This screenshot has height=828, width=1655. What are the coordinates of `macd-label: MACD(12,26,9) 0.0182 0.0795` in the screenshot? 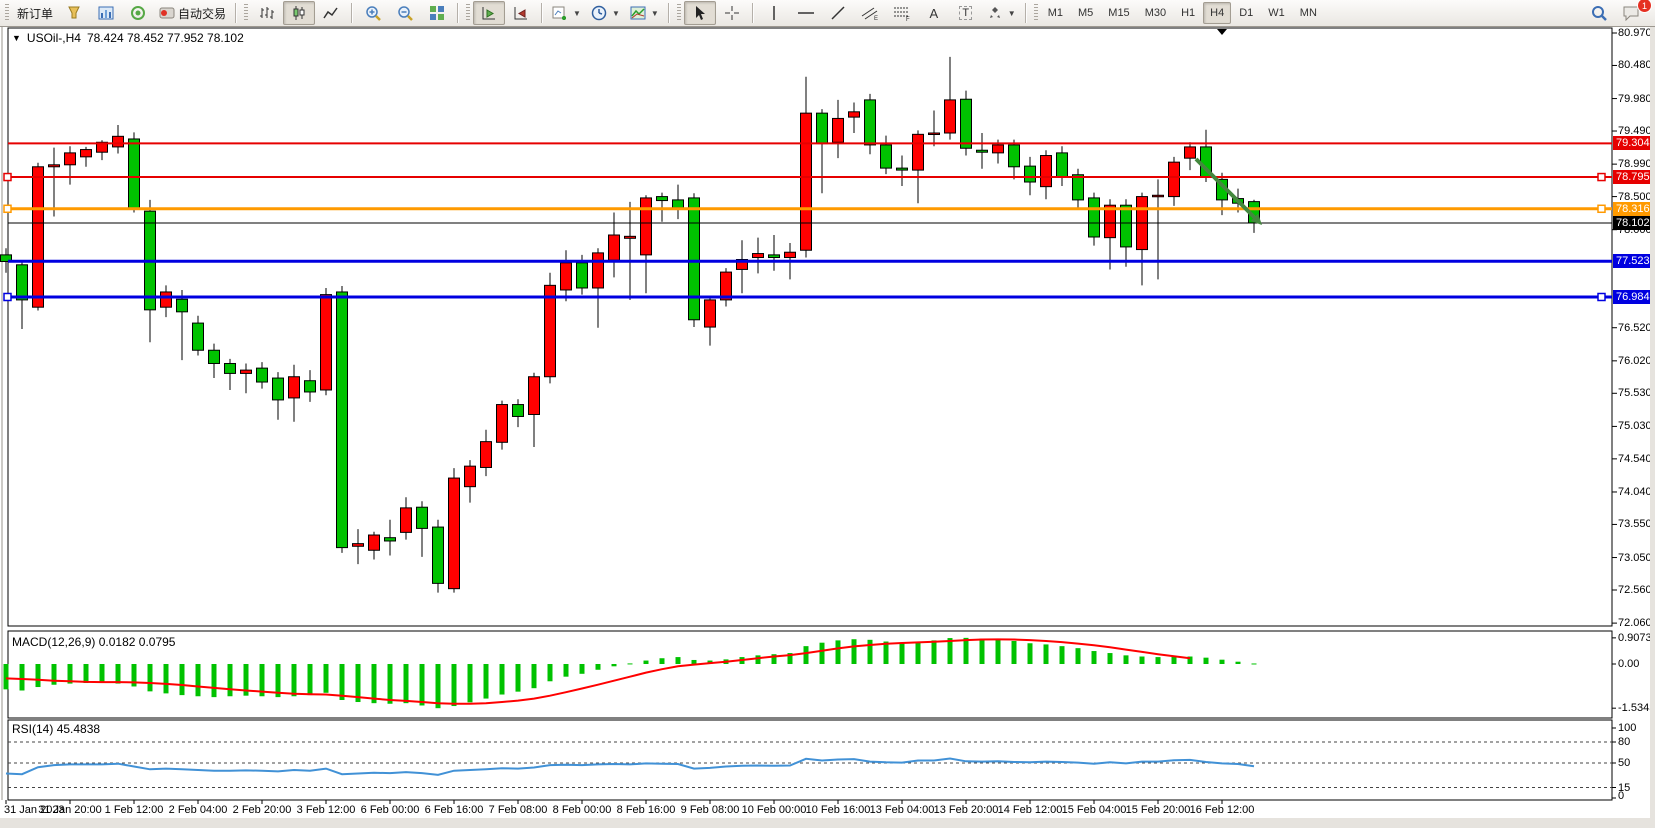 It's located at (94, 642).